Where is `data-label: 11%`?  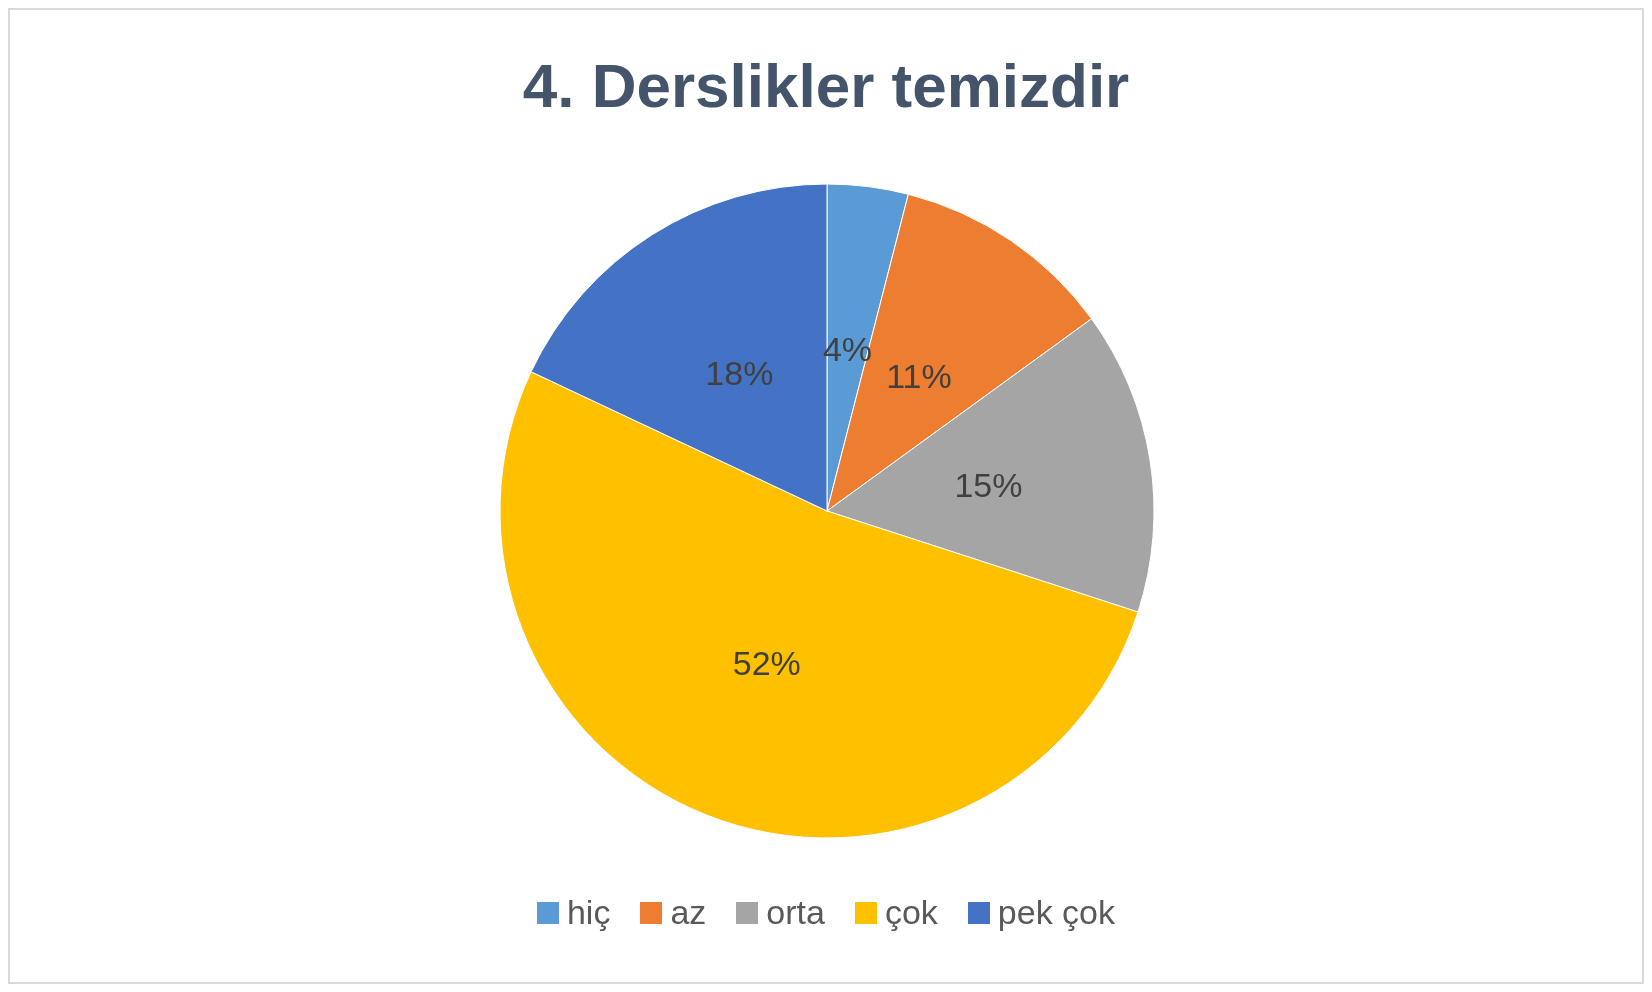
data-label: 11% is located at coordinates (919, 375).